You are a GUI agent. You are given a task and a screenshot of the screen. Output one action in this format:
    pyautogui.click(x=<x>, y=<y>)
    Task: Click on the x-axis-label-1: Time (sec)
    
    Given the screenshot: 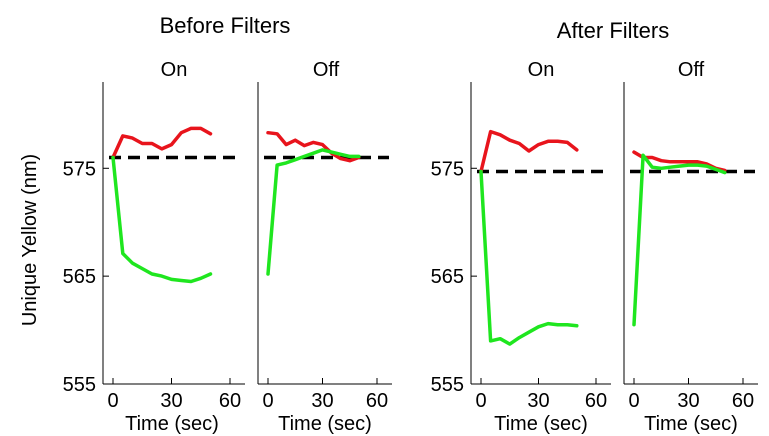 What is the action you would take?
    pyautogui.click(x=172, y=424)
    